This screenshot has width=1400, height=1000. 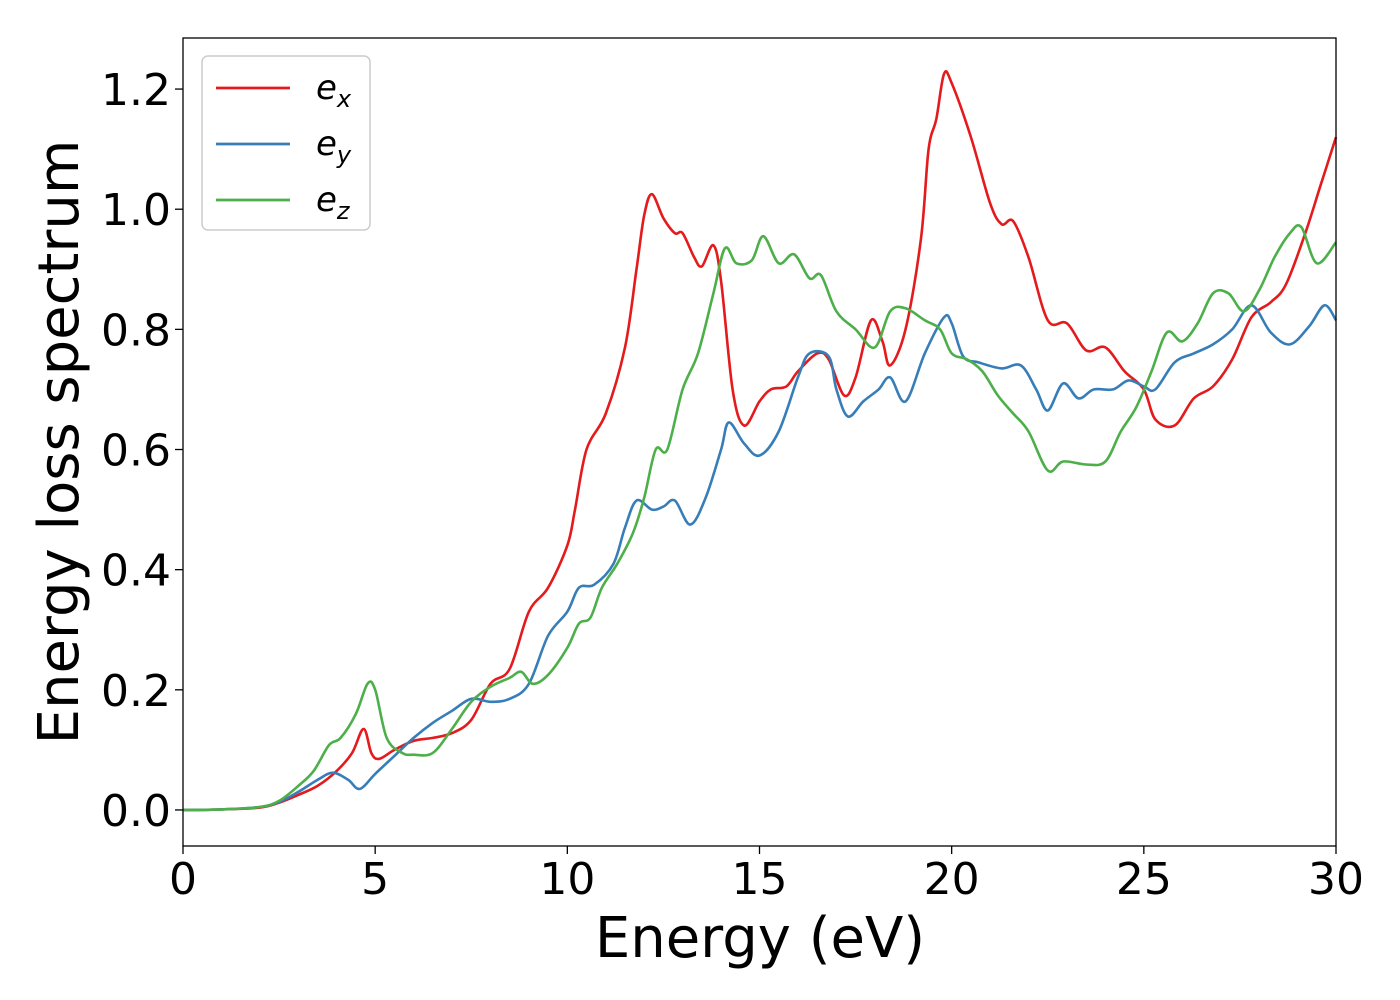 What do you see at coordinates (286, 143) in the screenshot?
I see `legend: ex ey ez` at bounding box center [286, 143].